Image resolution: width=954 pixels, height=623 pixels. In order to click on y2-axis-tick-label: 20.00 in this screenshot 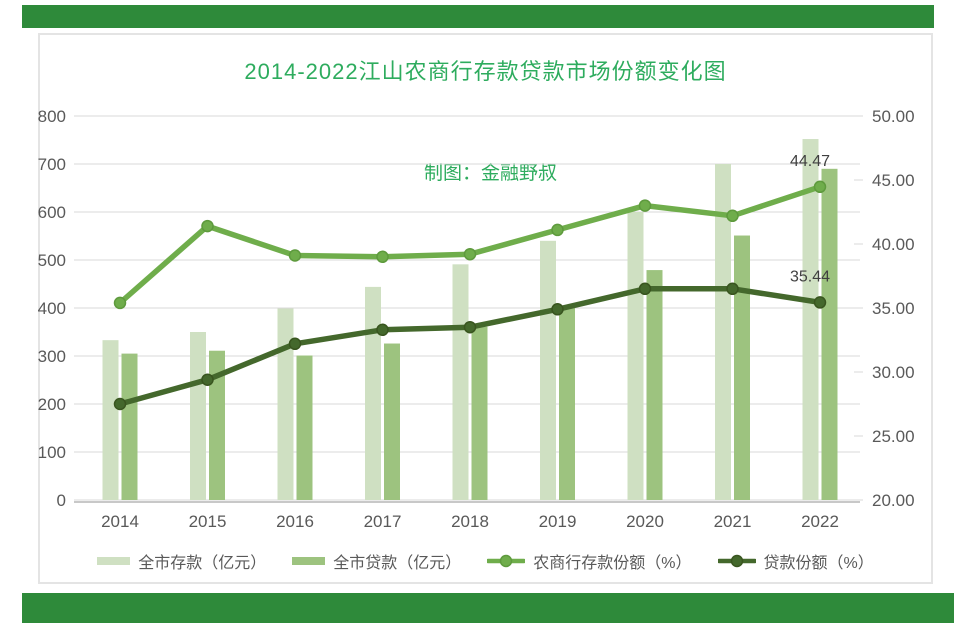, I will do `click(893, 500)`.